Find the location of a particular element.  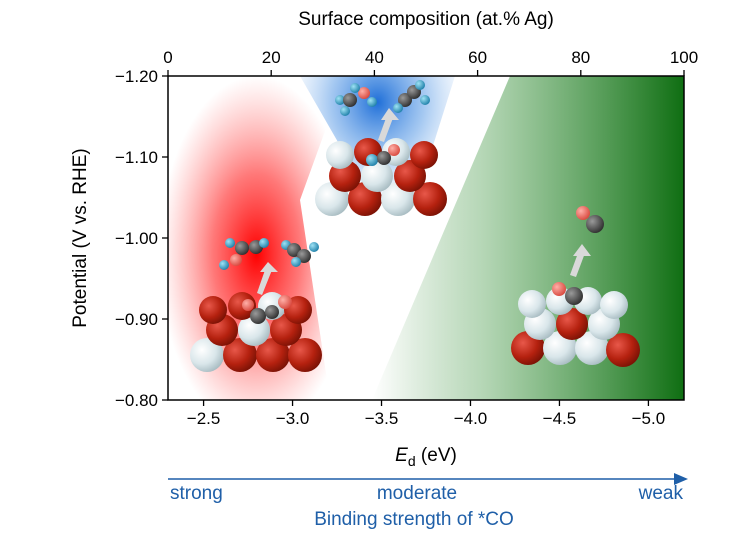

top-tick-label: 100 is located at coordinates (684, 57).